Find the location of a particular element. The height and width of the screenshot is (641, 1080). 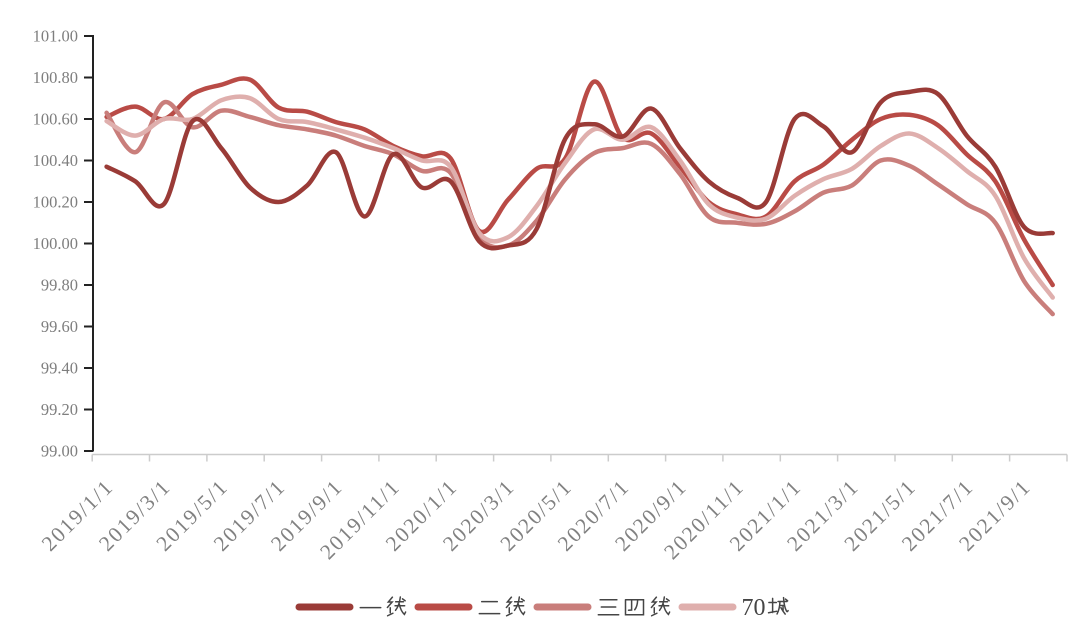

svg-text: 100.00 is located at coordinates (55, 243).